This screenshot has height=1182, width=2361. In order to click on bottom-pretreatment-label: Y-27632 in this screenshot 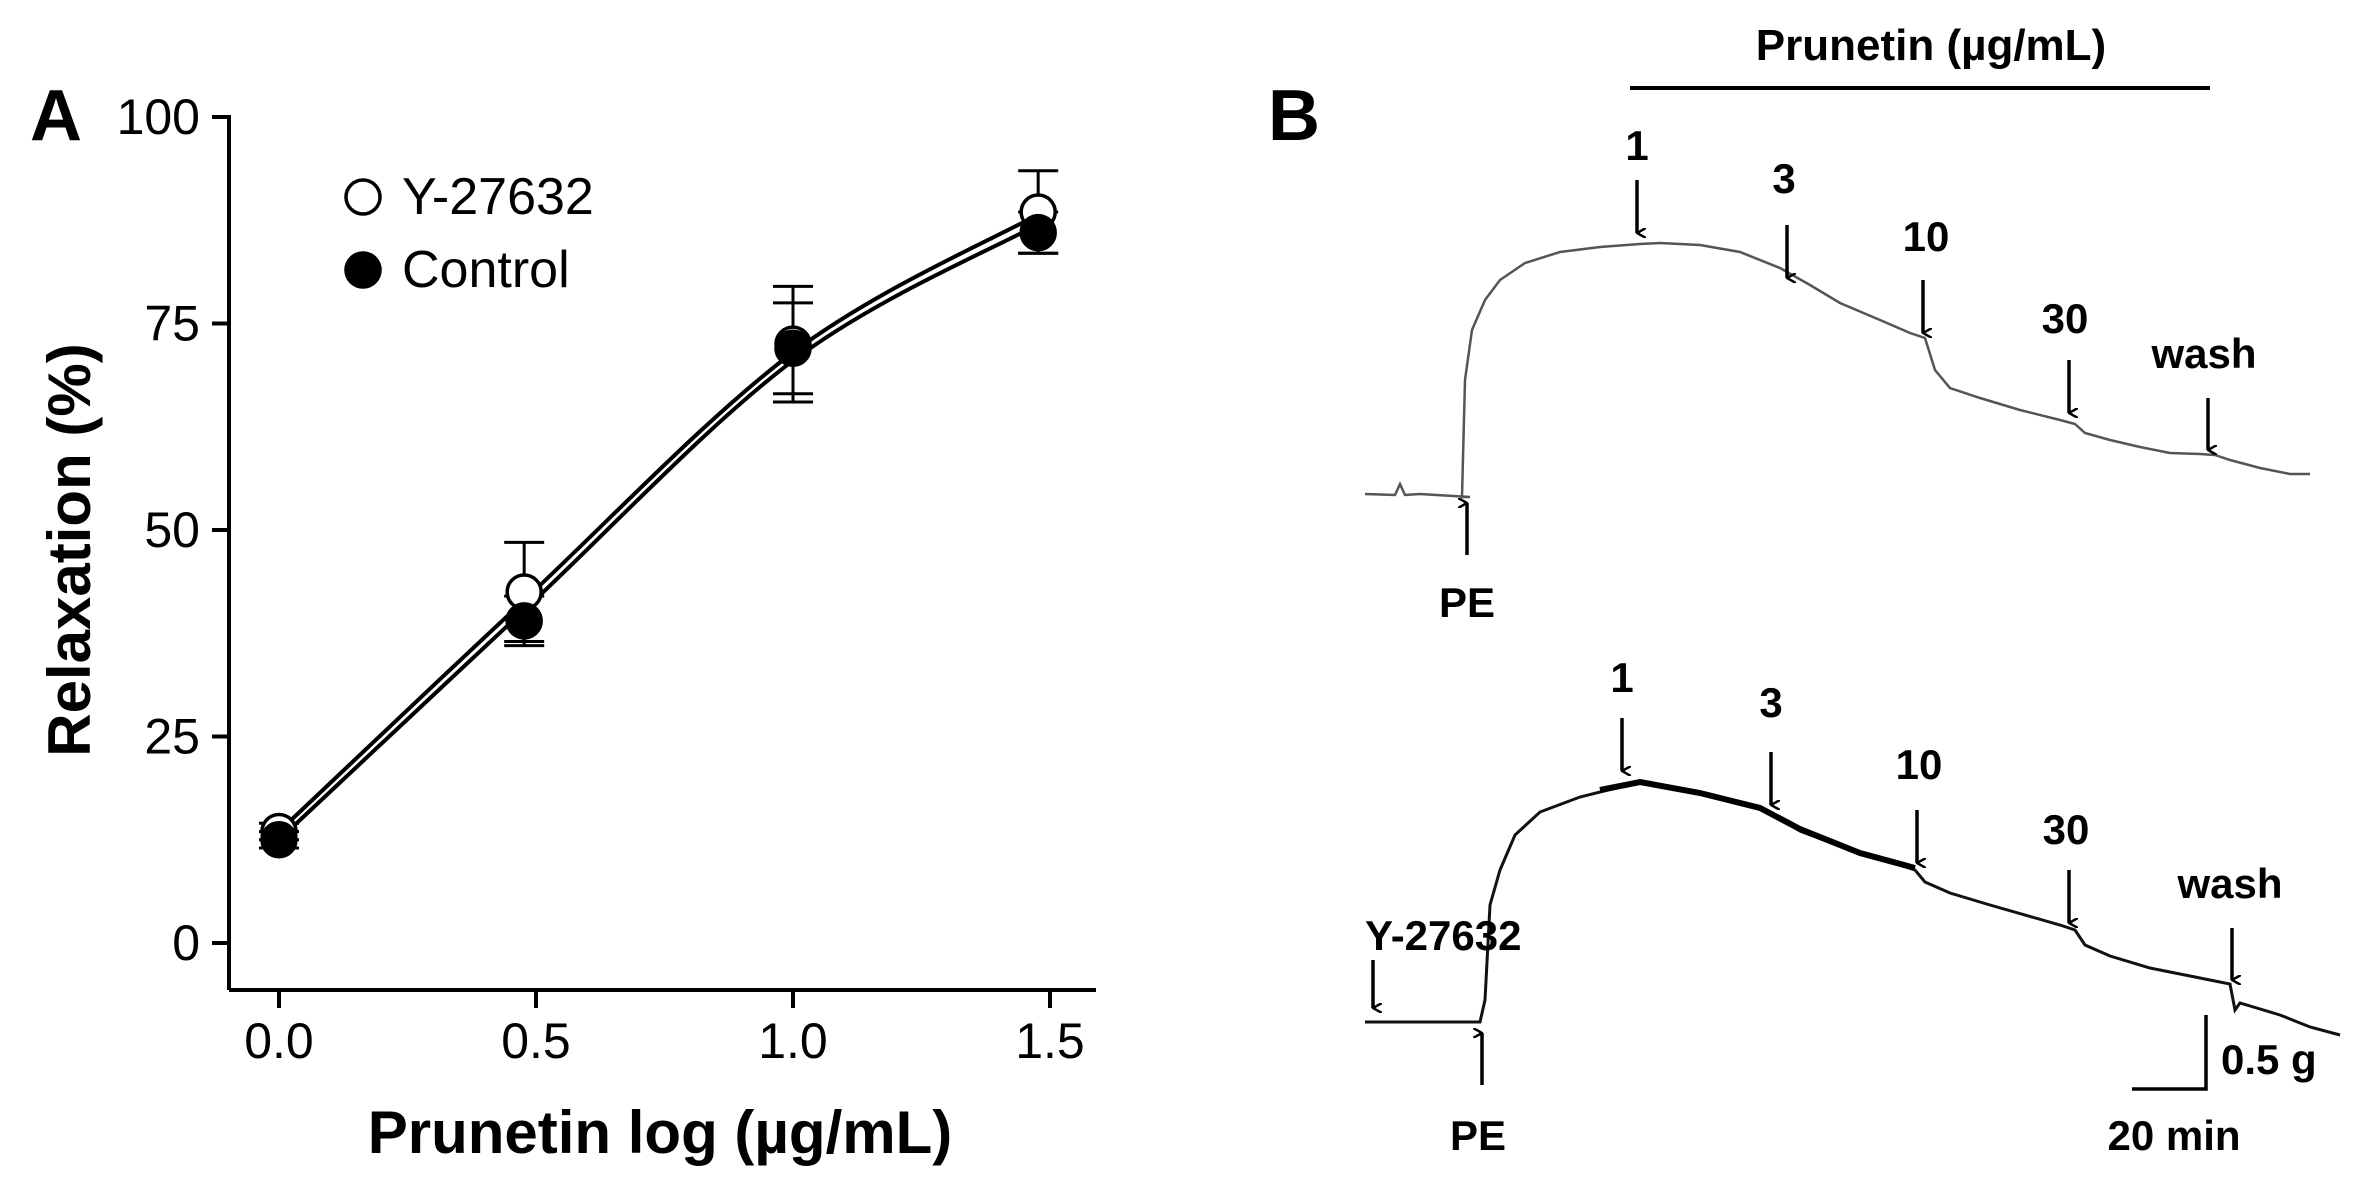, I will do `click(1443, 935)`.